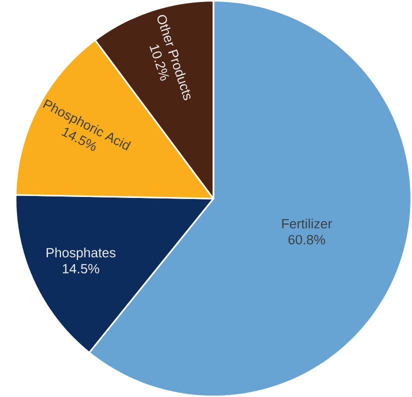 The height and width of the screenshot is (397, 412). What do you see at coordinates (81, 254) in the screenshot?
I see `slice-label: Phosphates` at bounding box center [81, 254].